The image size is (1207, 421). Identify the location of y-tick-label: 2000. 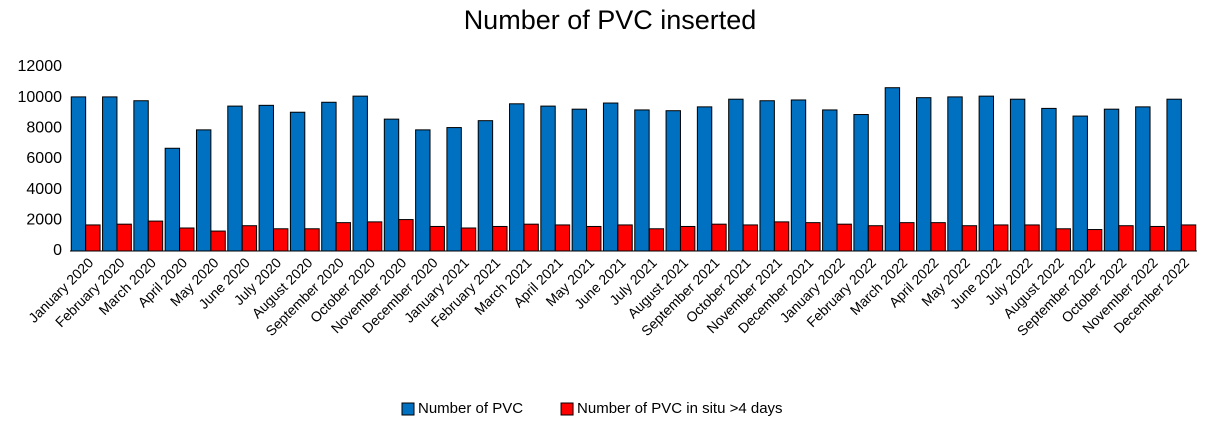
(44, 220).